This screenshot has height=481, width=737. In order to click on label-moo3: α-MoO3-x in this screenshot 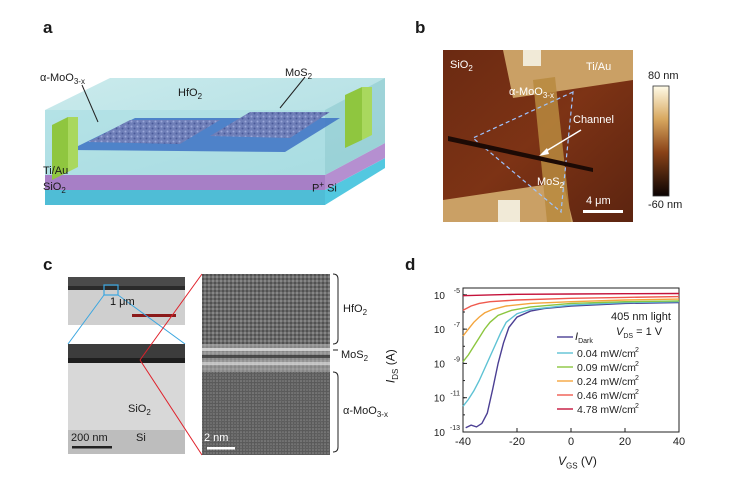, I will do `click(62, 79)`.